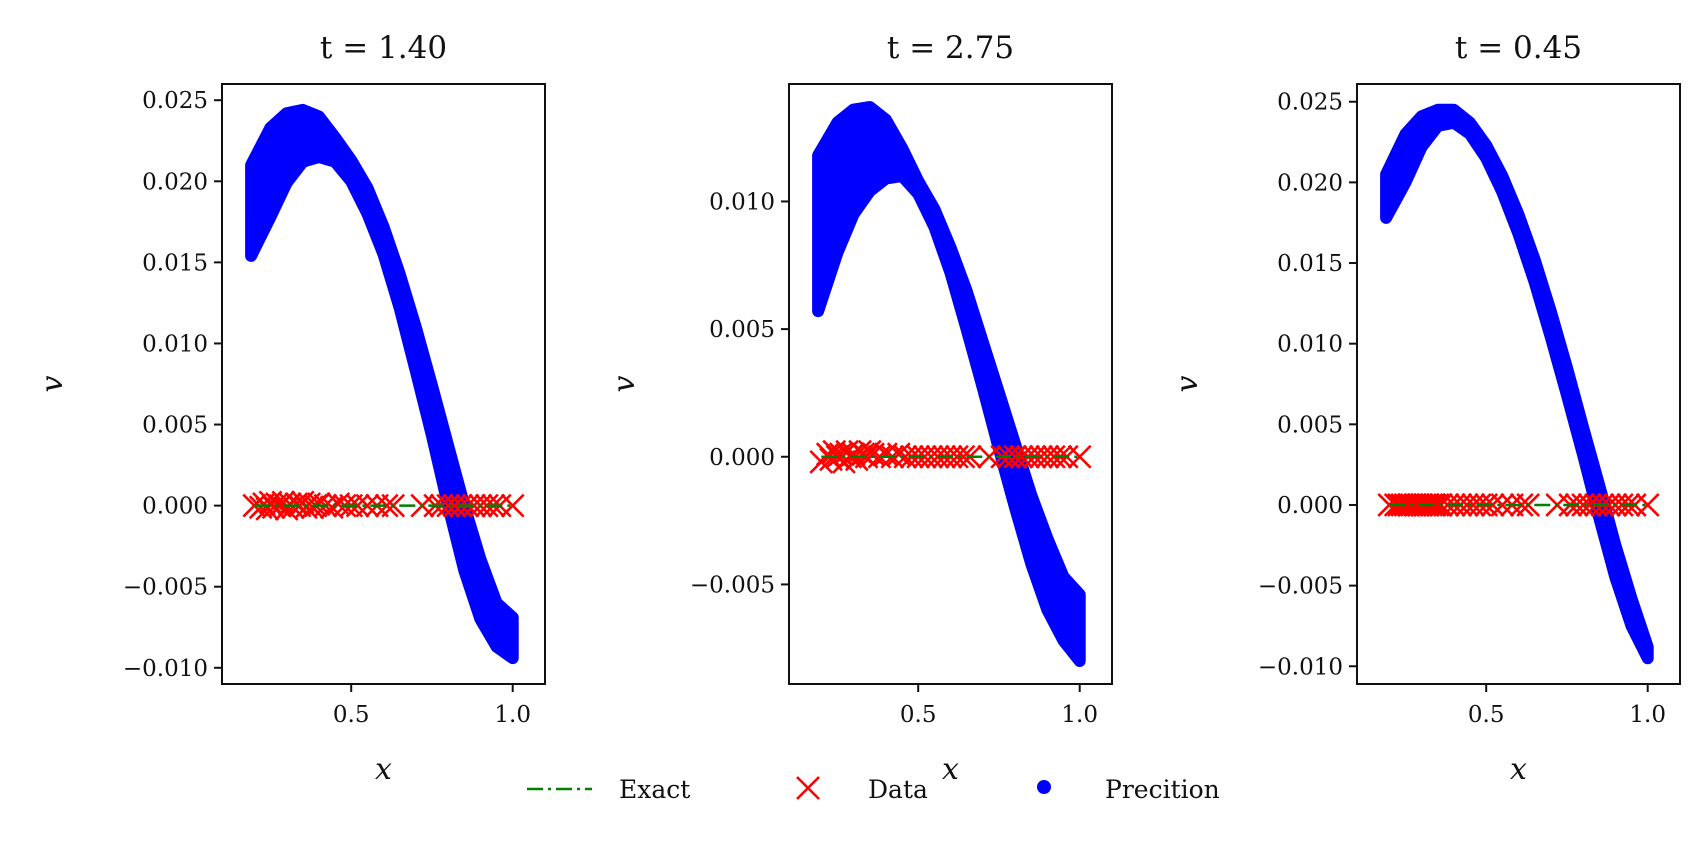 This screenshot has width=1707, height=847. Describe the element at coordinates (898, 789) in the screenshot. I see `legend-data-label: Data` at that location.